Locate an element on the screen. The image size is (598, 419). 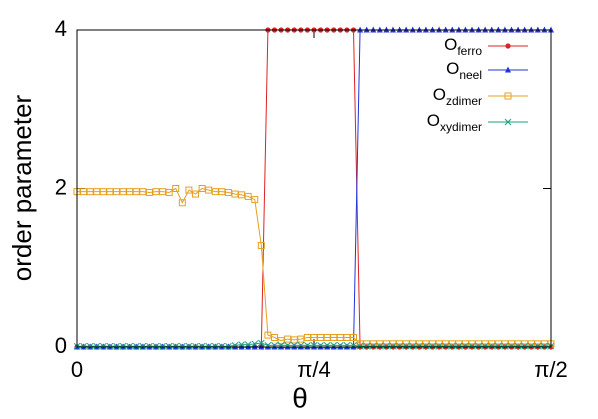
x-tick-label: 0 is located at coordinates (77, 369).